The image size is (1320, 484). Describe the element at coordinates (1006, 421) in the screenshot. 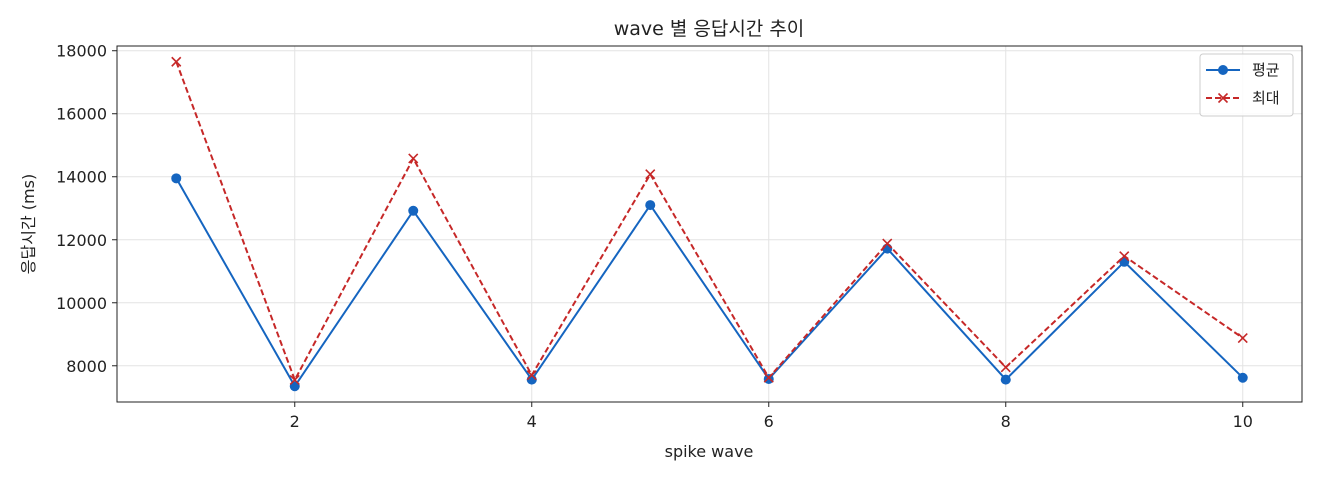

I see `x-tick-label: 8` at that location.